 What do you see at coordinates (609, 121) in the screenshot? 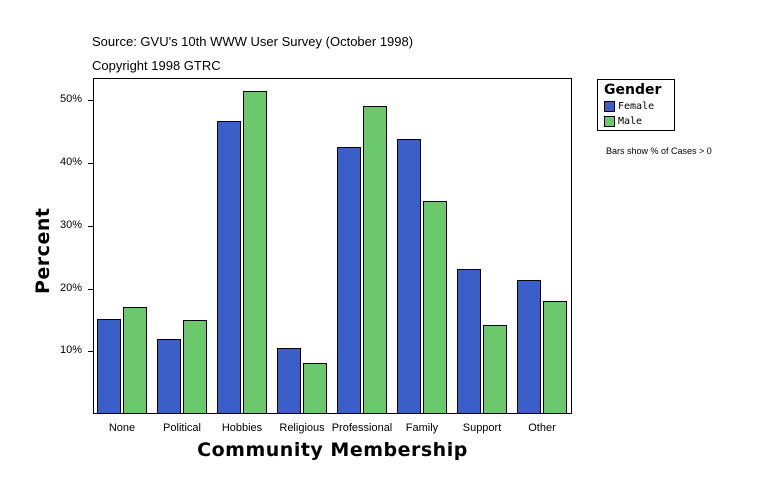
I see `male-swatch-icon` at bounding box center [609, 121].